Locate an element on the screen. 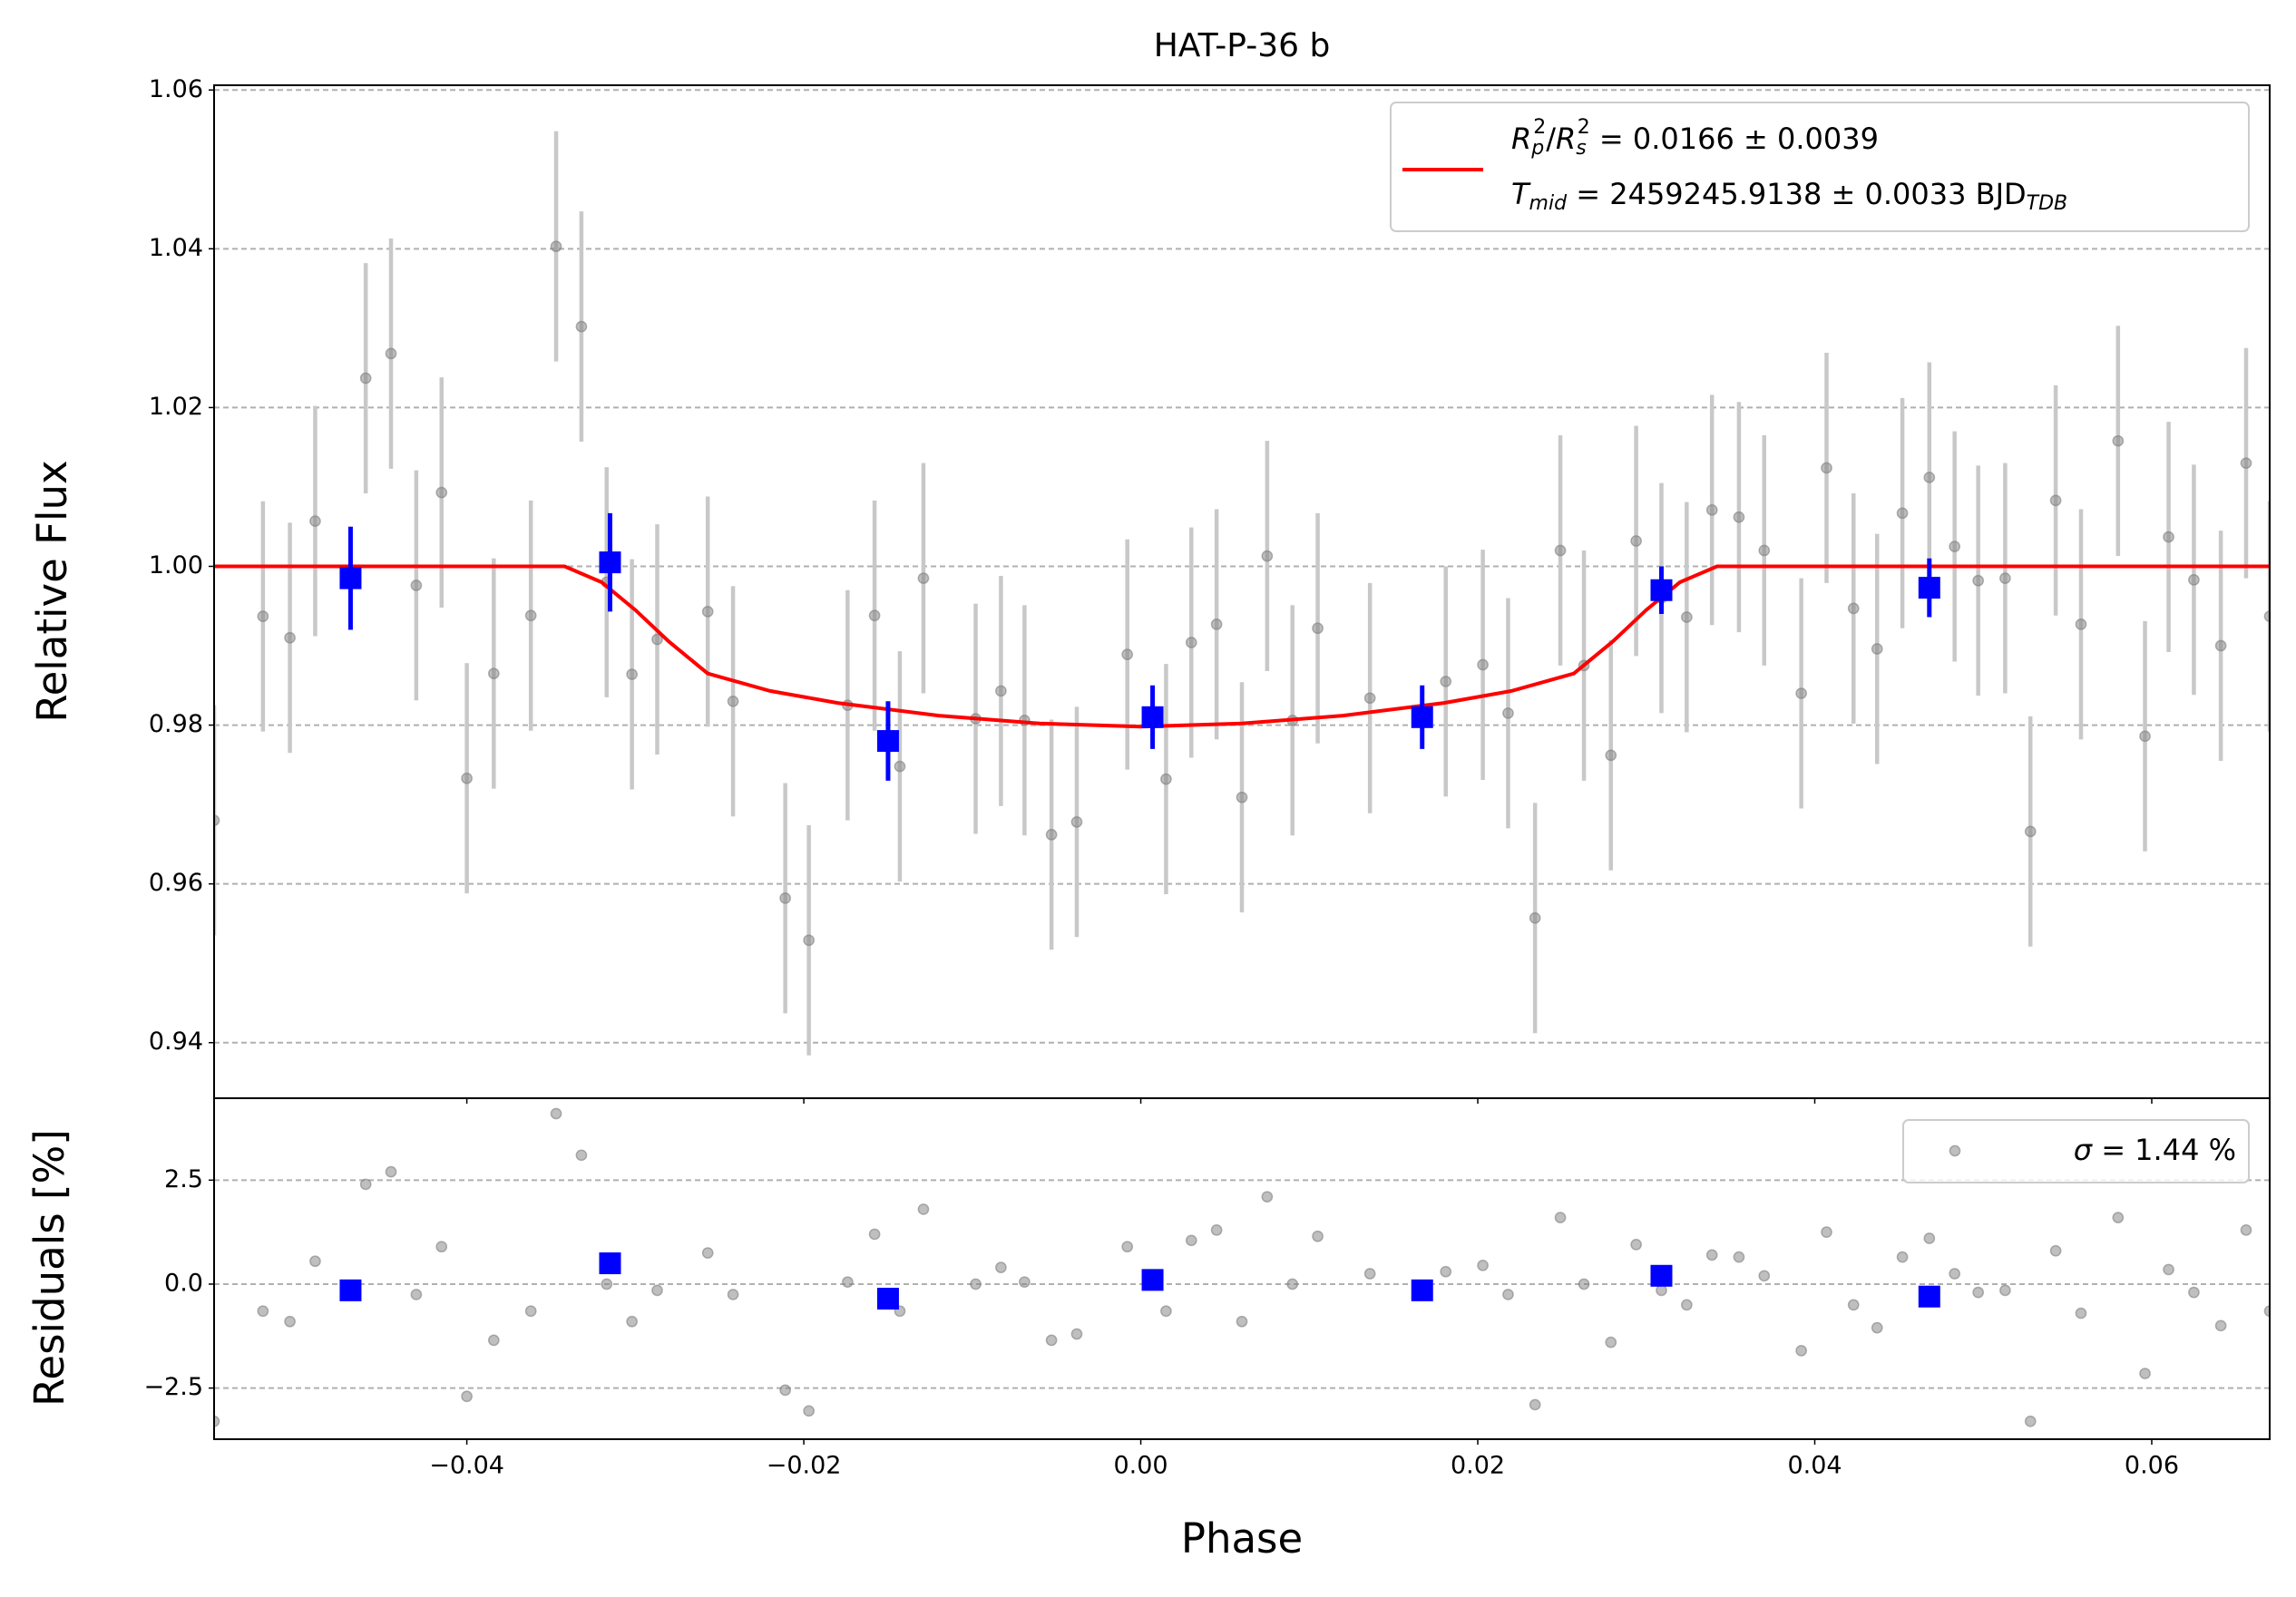 The height and width of the screenshot is (1597, 2296). chart-title: HAT-P-36 b is located at coordinates (1243, 45).